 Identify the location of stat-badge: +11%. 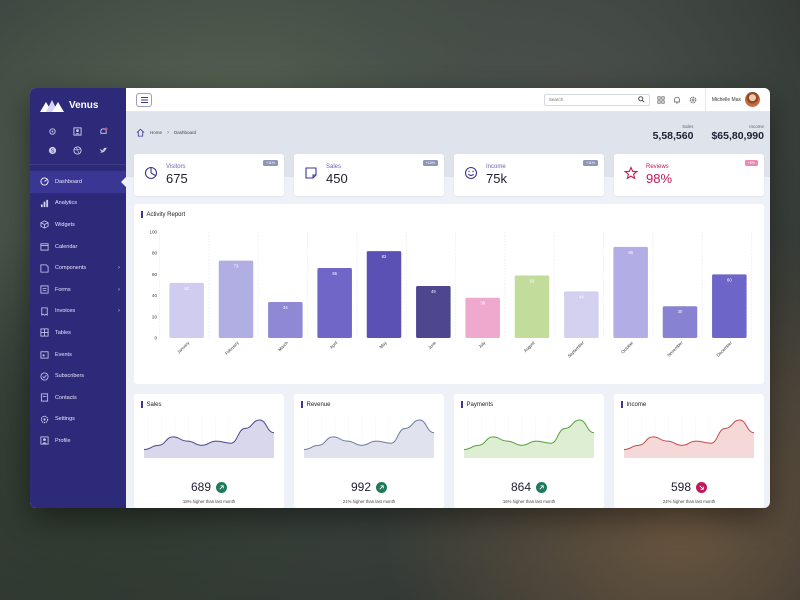
(590, 163).